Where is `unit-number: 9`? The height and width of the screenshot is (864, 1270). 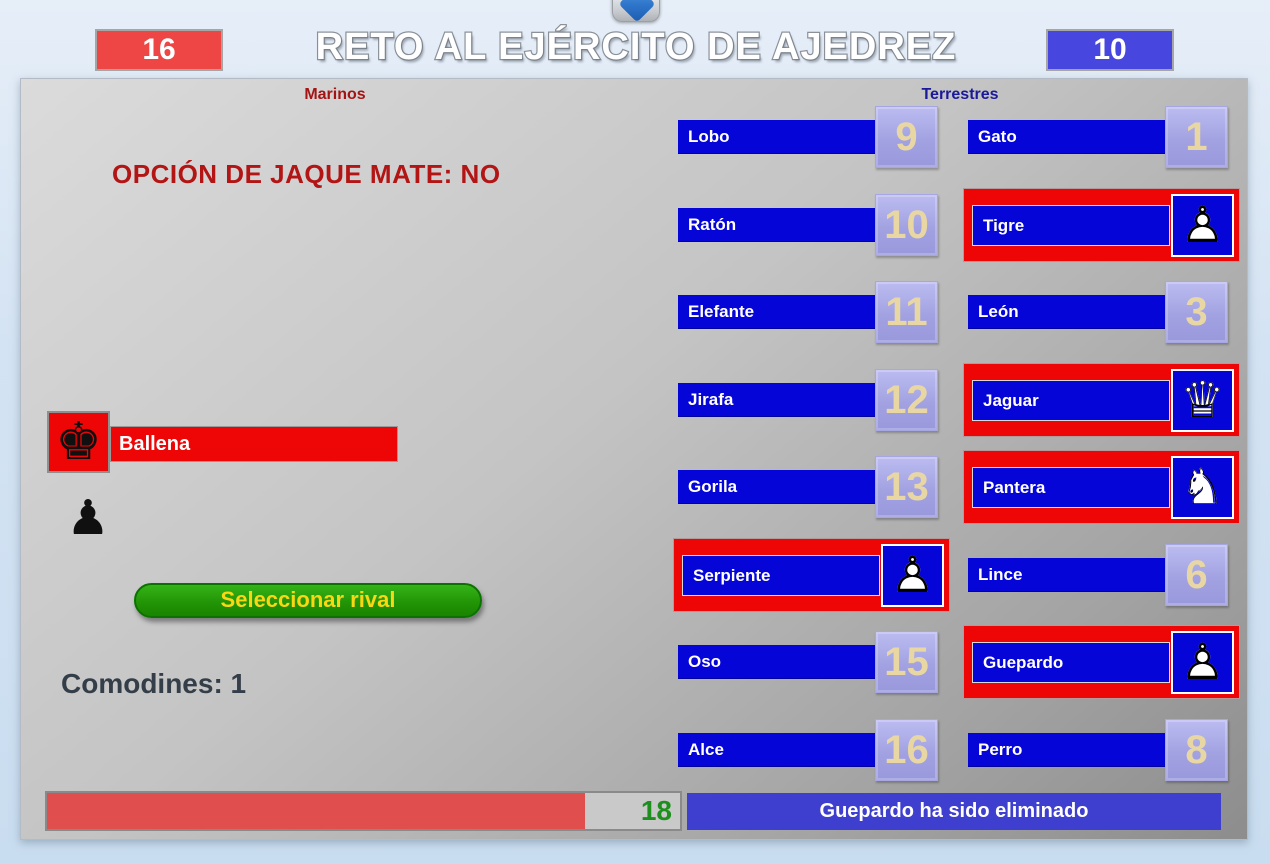
unit-number: 9 is located at coordinates (906, 137).